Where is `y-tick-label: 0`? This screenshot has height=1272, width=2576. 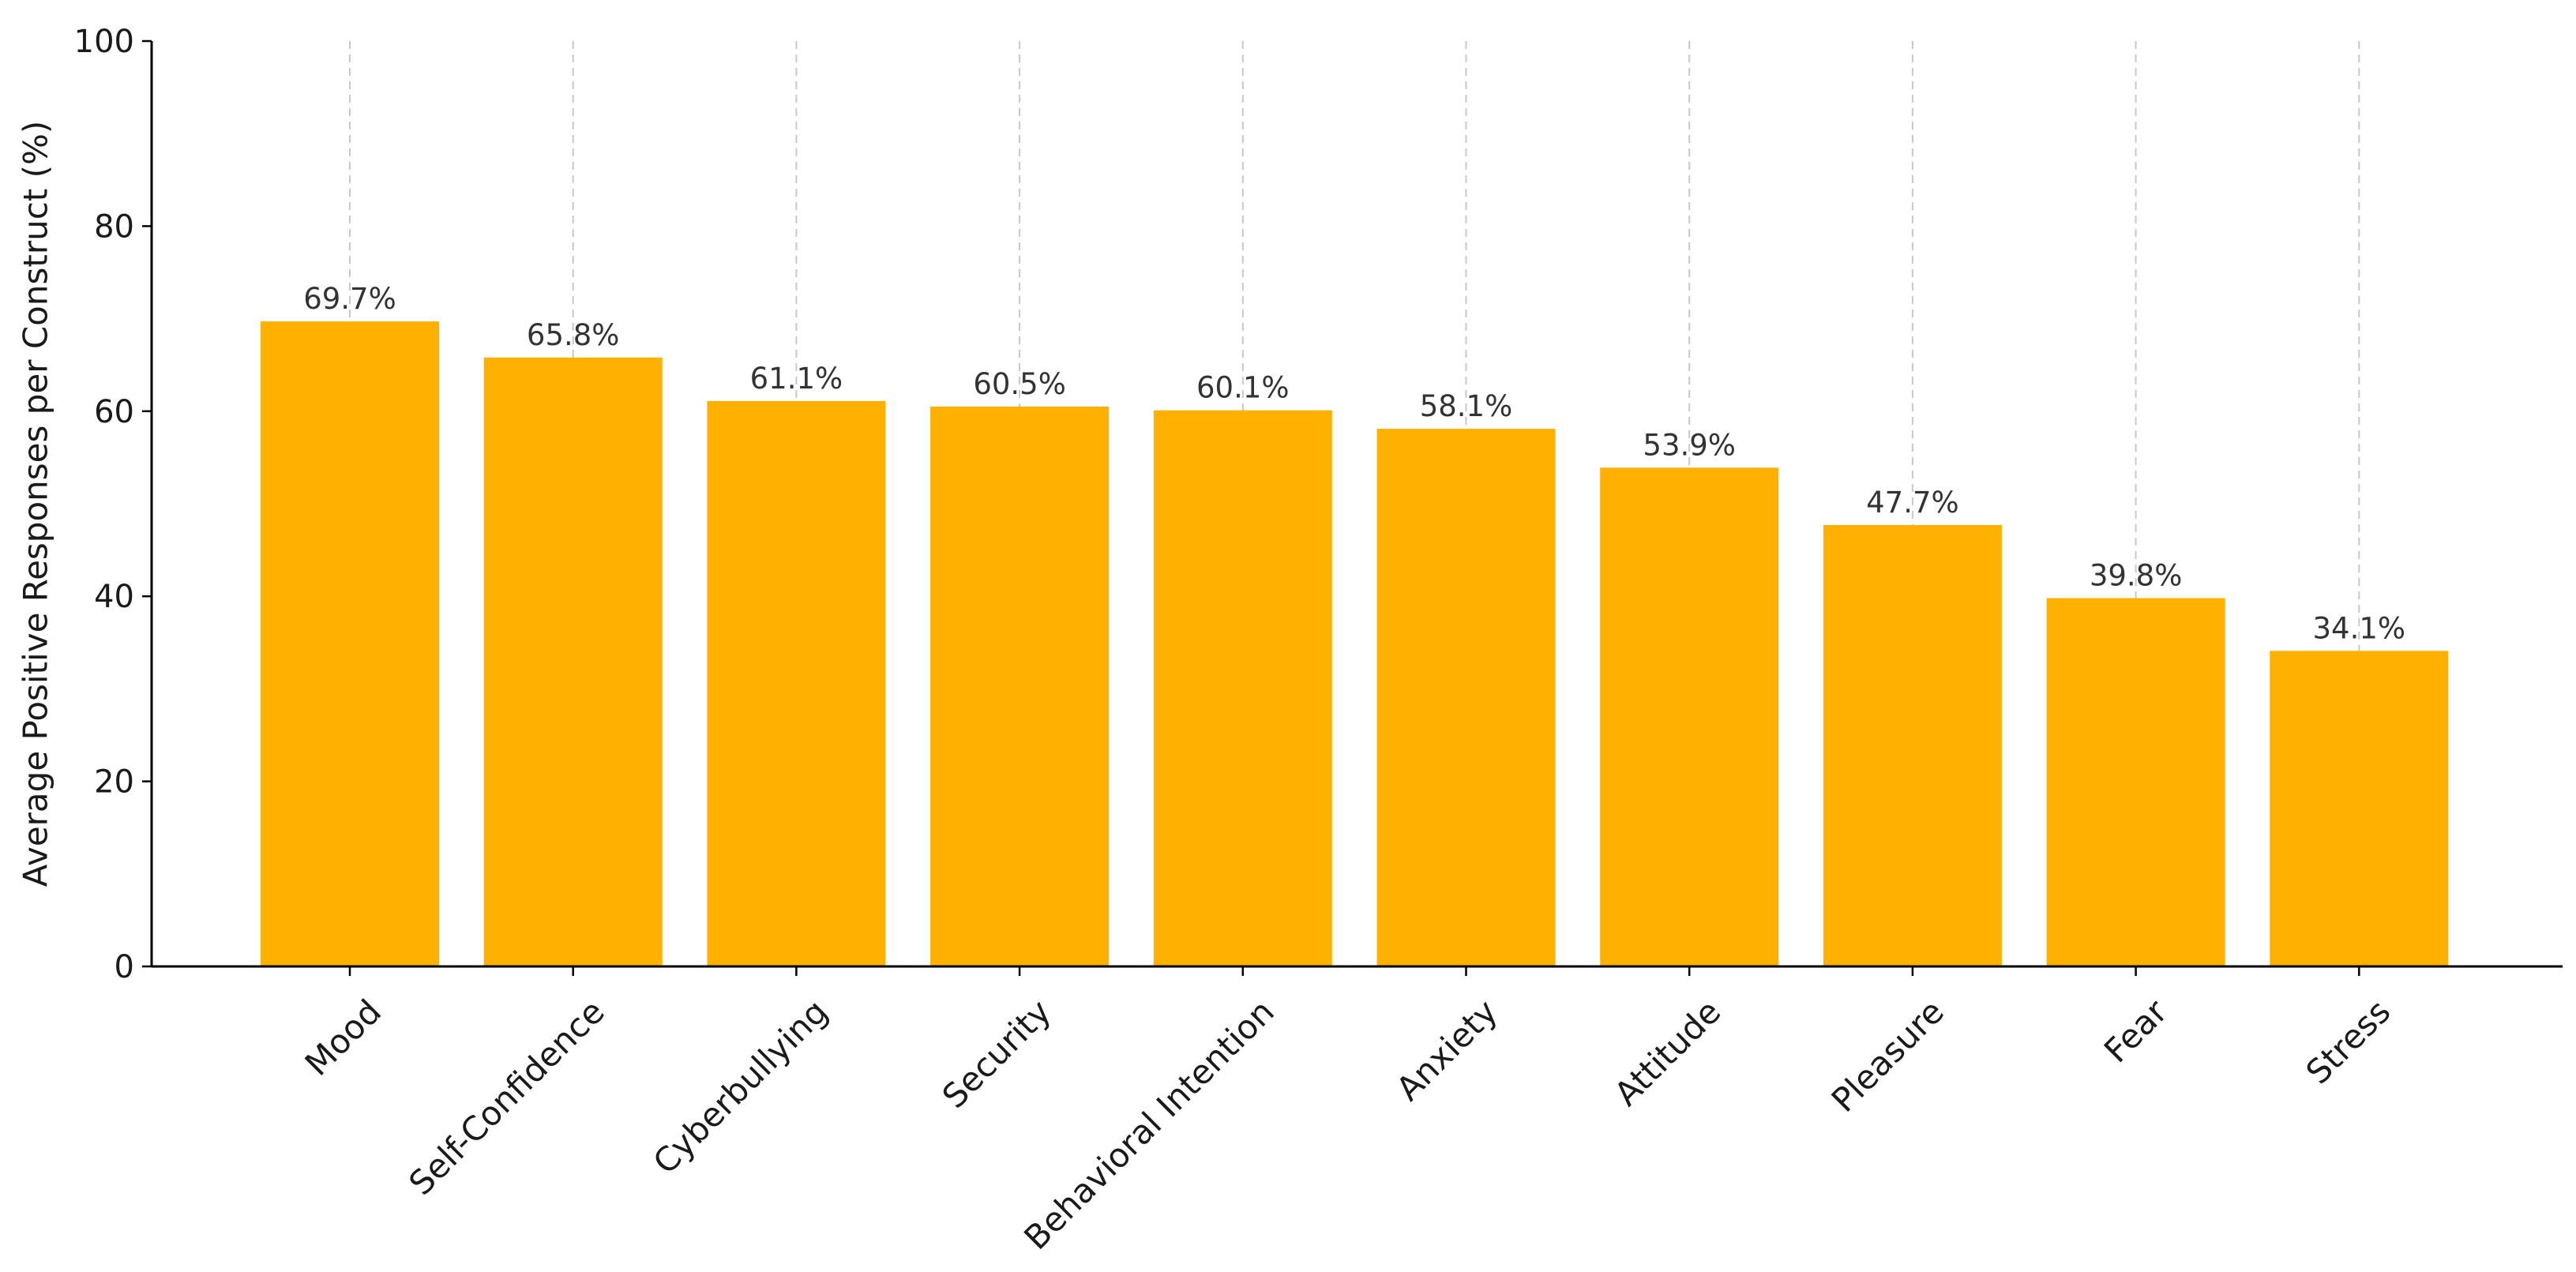
y-tick-label: 0 is located at coordinates (124, 967).